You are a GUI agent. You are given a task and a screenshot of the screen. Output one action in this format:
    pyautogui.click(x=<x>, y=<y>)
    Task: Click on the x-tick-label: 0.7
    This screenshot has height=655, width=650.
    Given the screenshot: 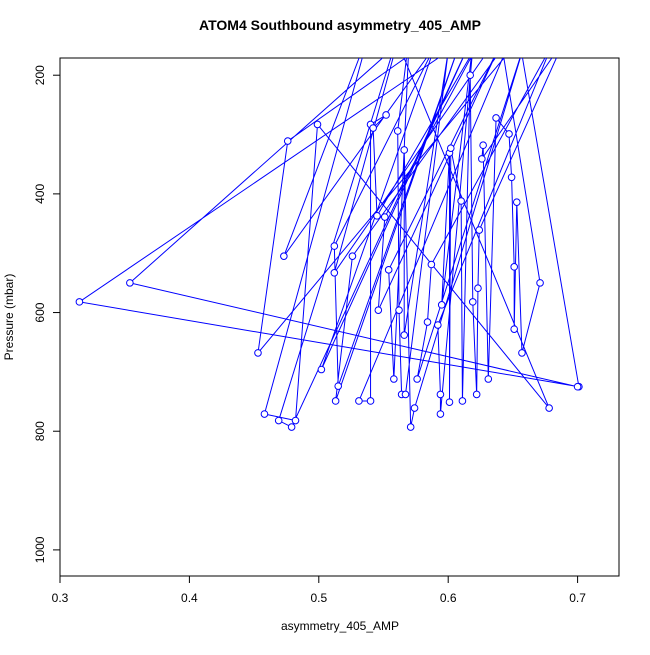 What is the action you would take?
    pyautogui.click(x=577, y=598)
    